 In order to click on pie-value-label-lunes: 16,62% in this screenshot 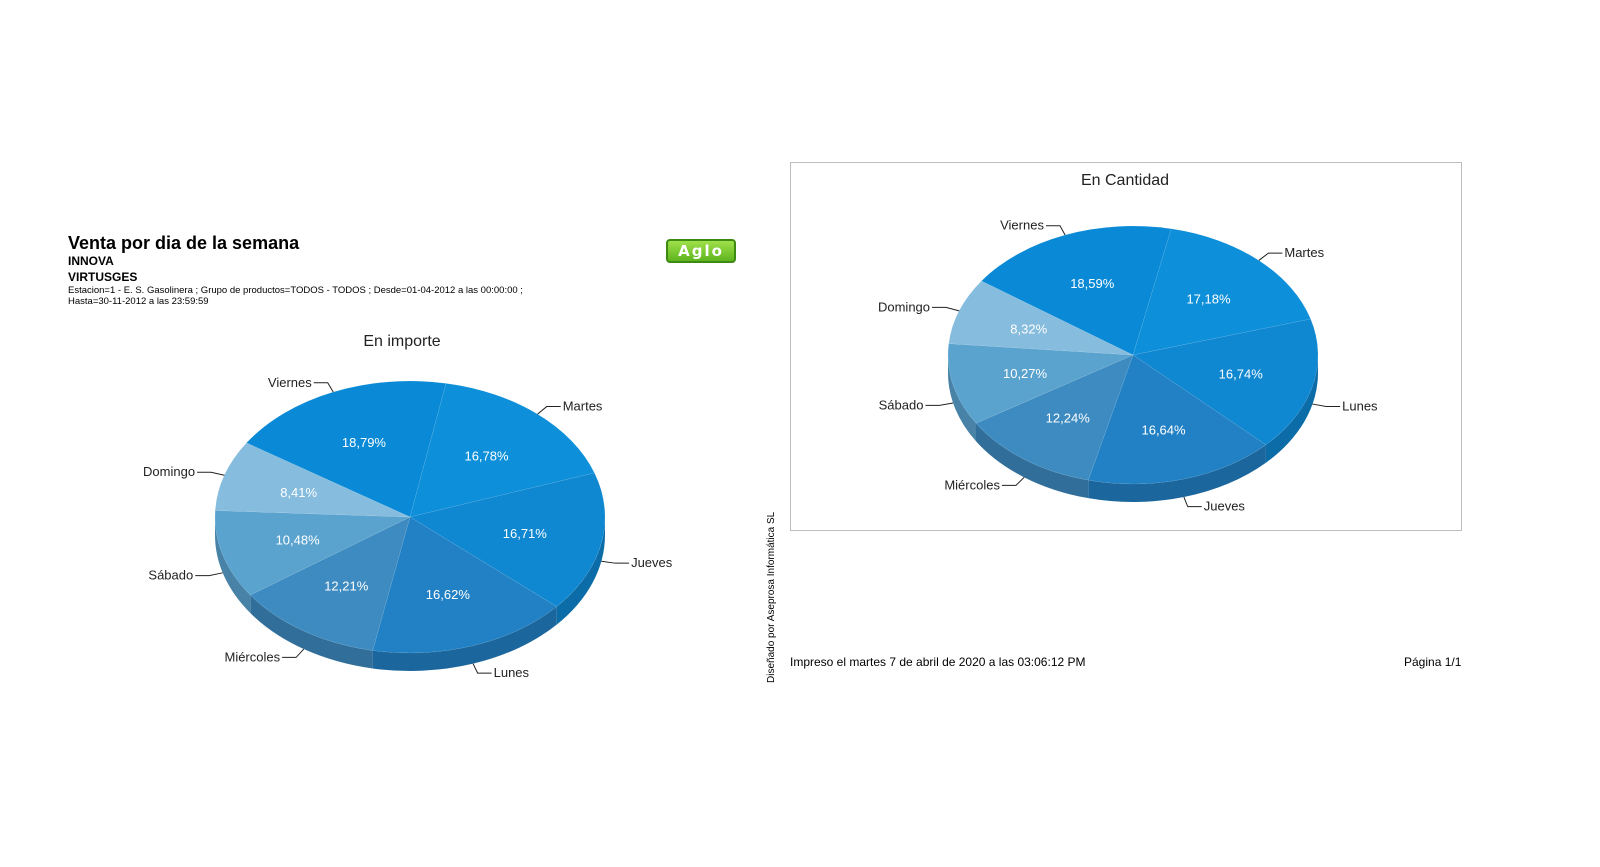, I will do `click(448, 594)`.